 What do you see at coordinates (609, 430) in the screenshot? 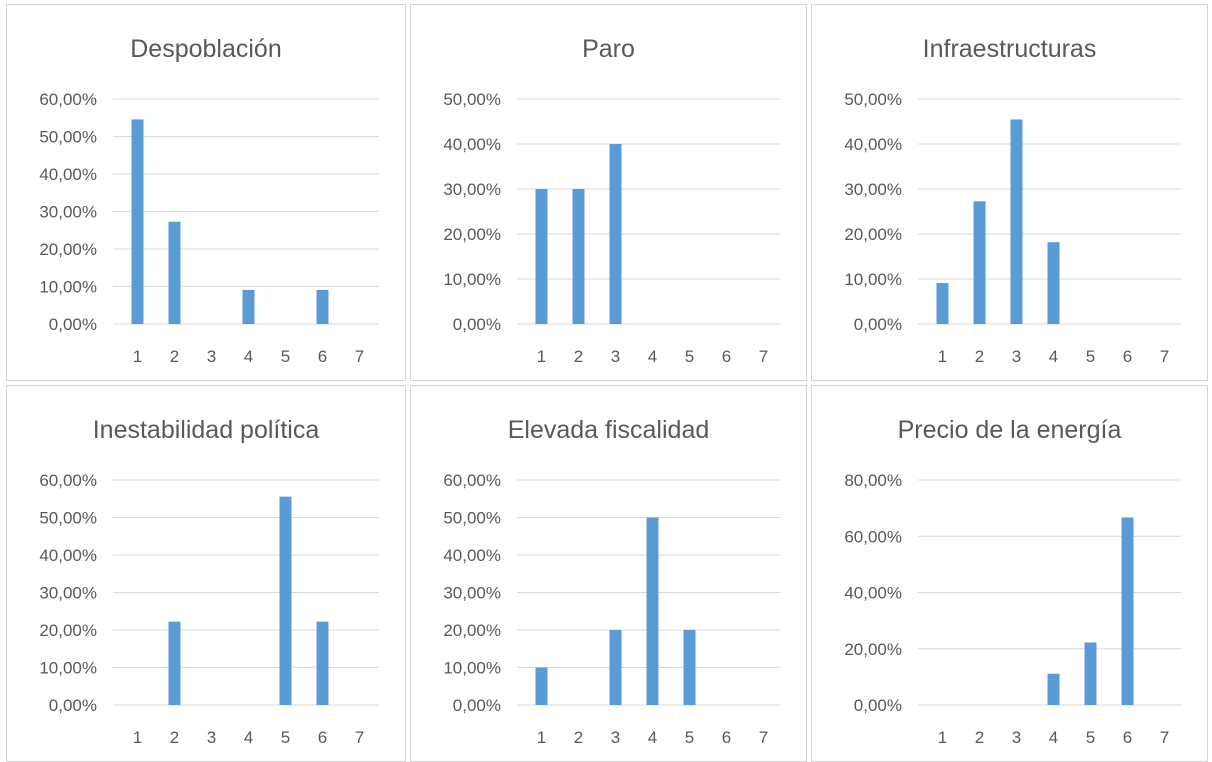
I see `chart-title: Elevada fiscalidad` at bounding box center [609, 430].